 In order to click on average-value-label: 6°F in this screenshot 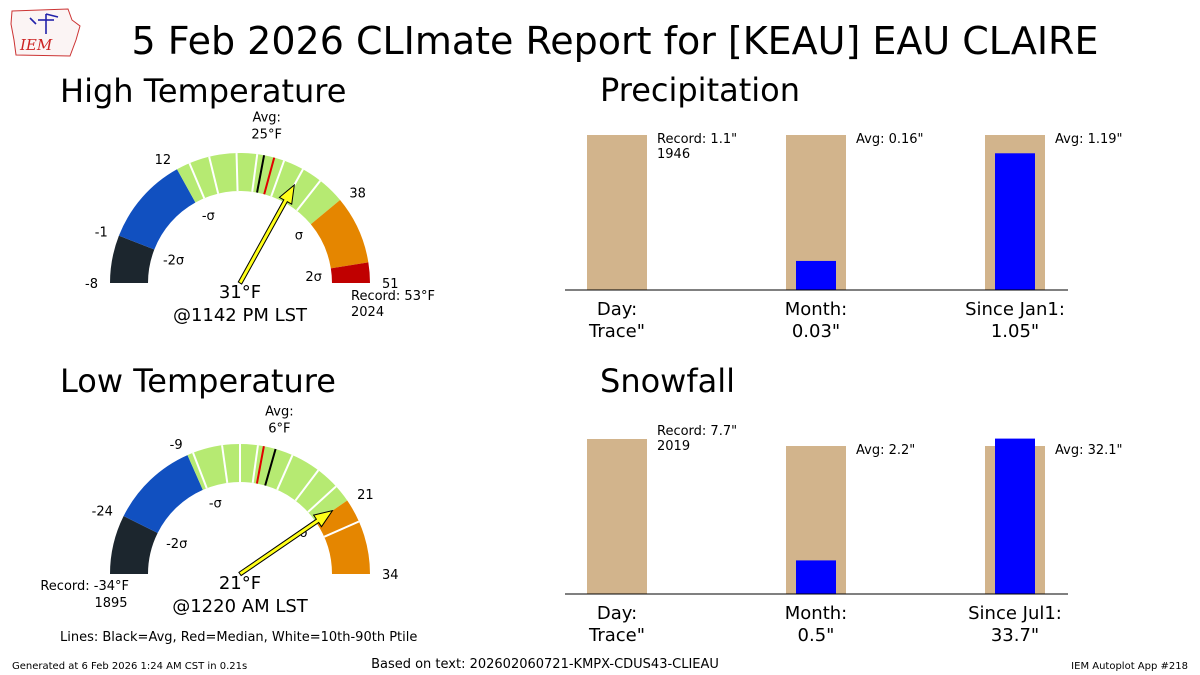, I will do `click(279, 428)`.